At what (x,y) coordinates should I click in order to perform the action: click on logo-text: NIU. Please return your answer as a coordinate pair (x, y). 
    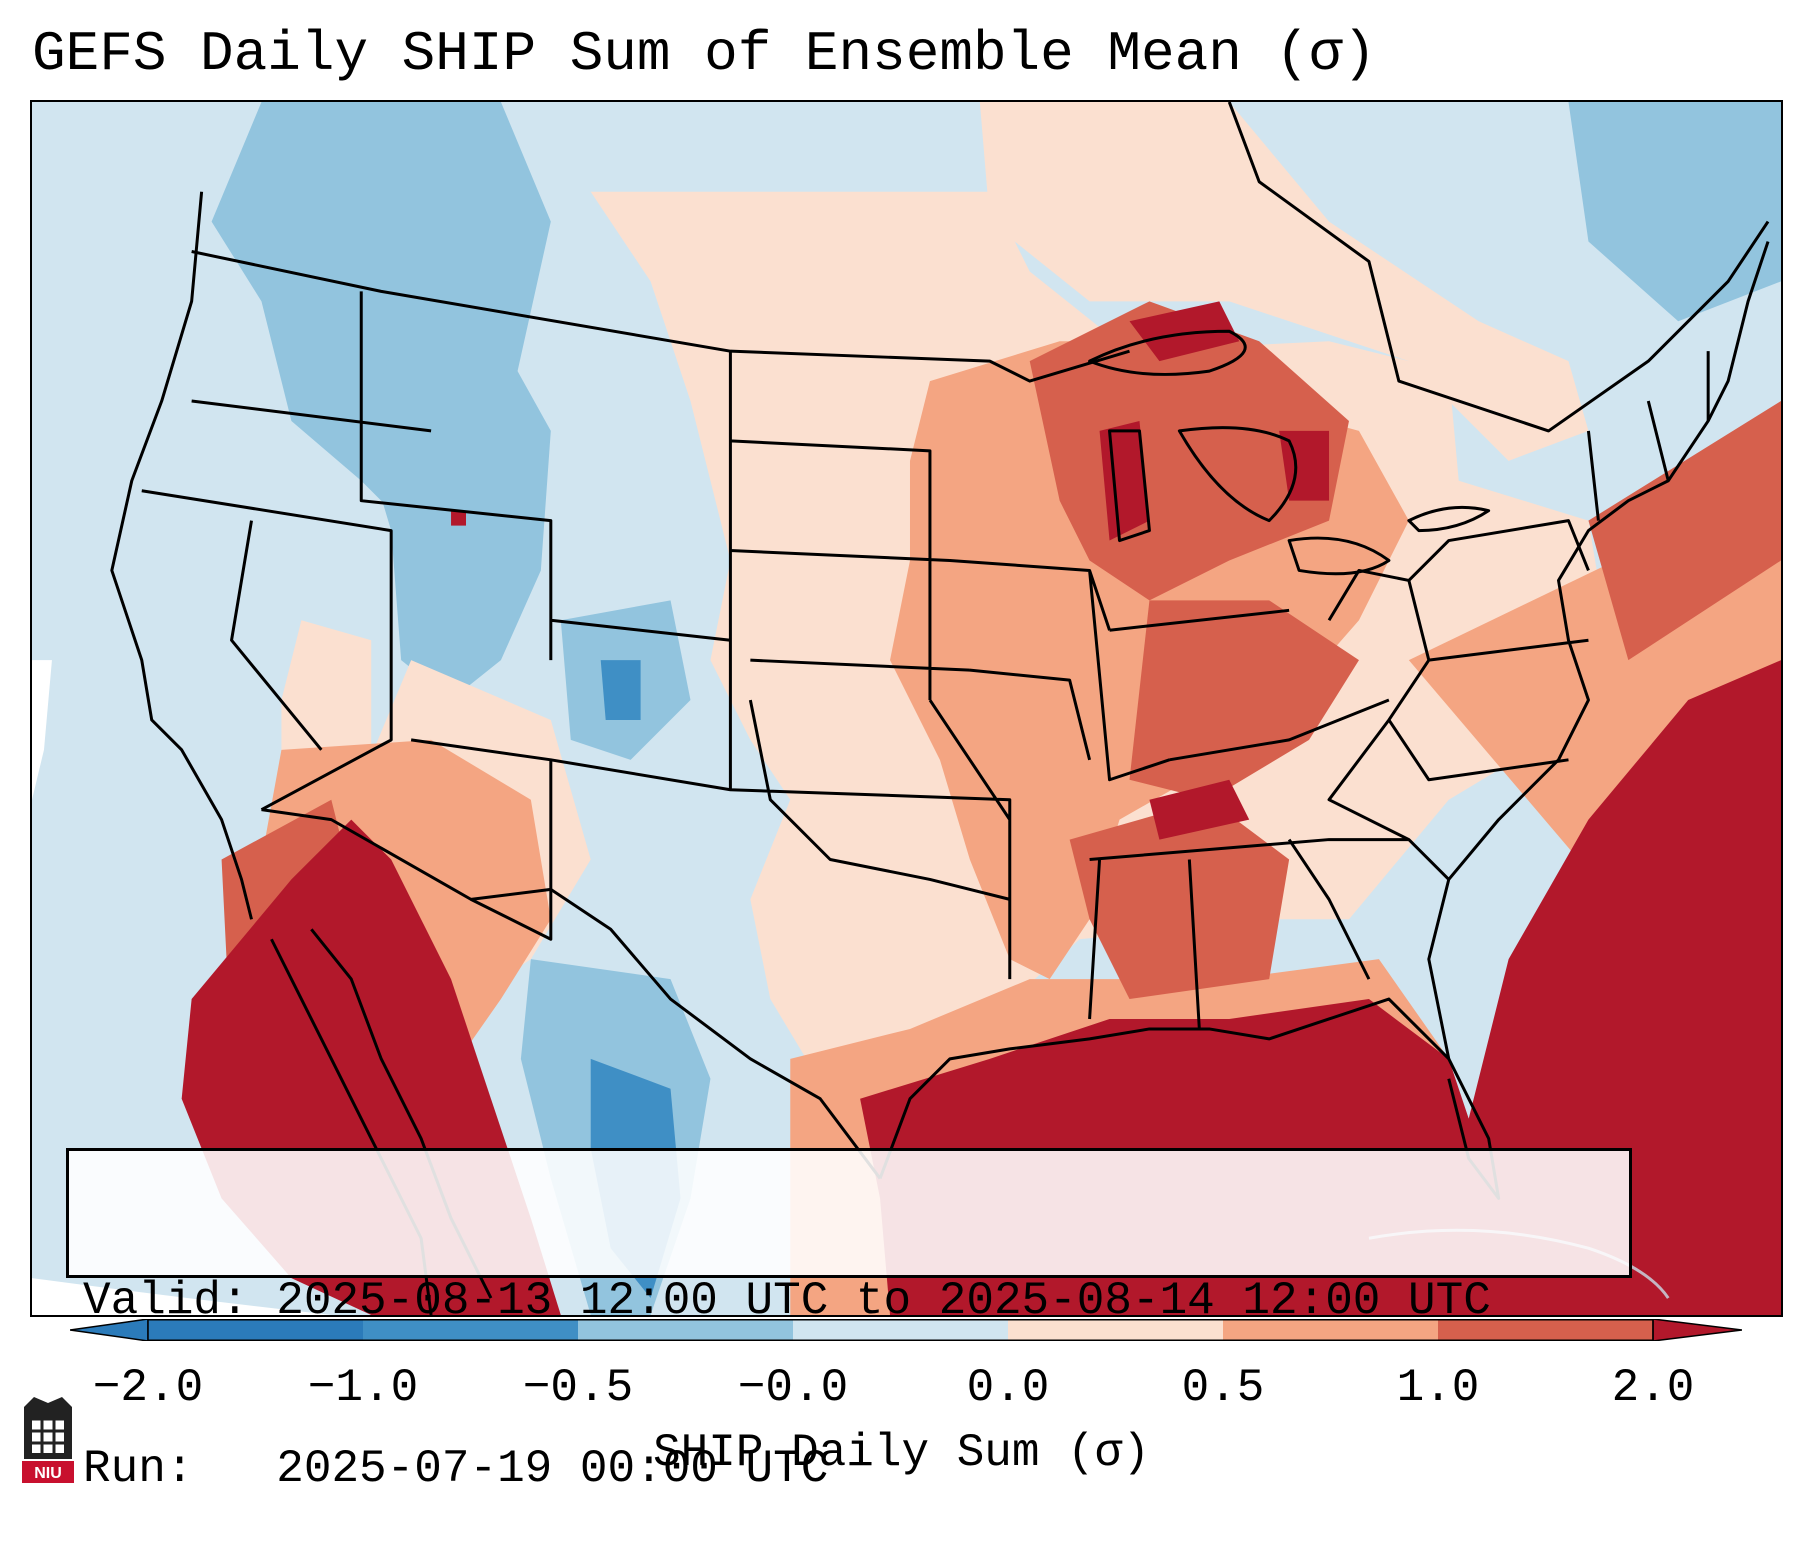
    Looking at the image, I should click on (48, 1473).